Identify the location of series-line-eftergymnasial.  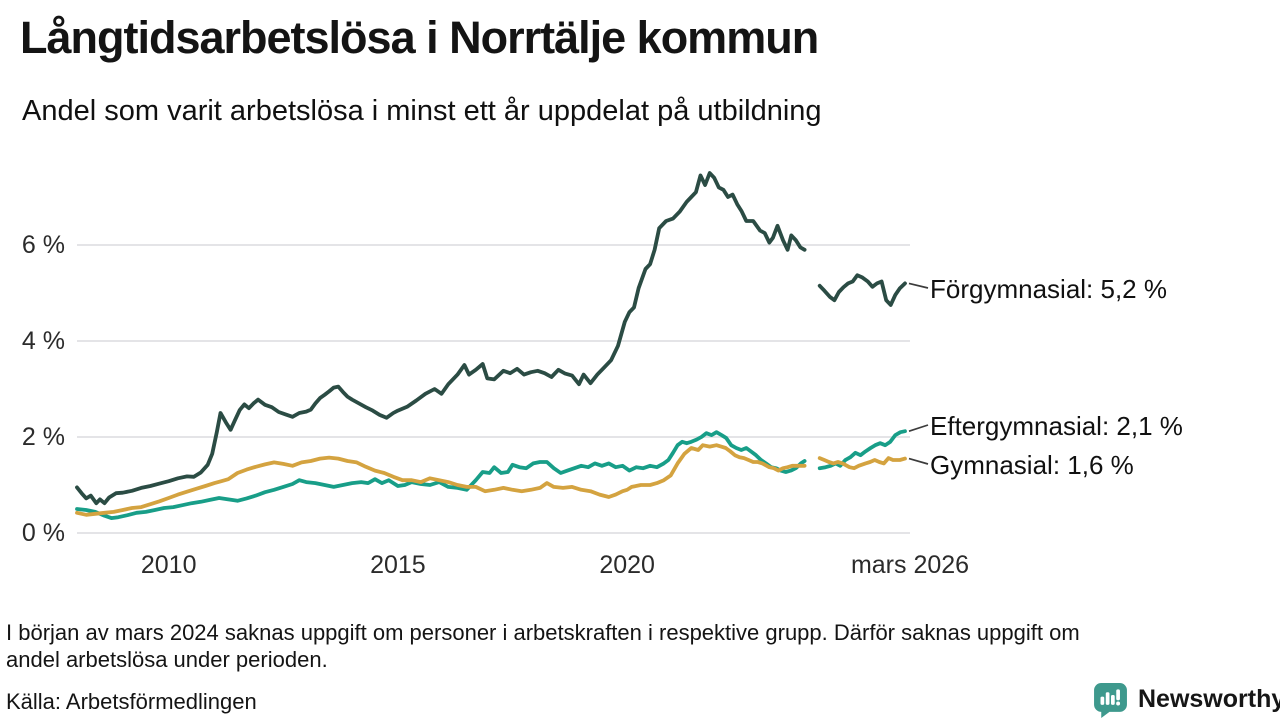
(441, 475).